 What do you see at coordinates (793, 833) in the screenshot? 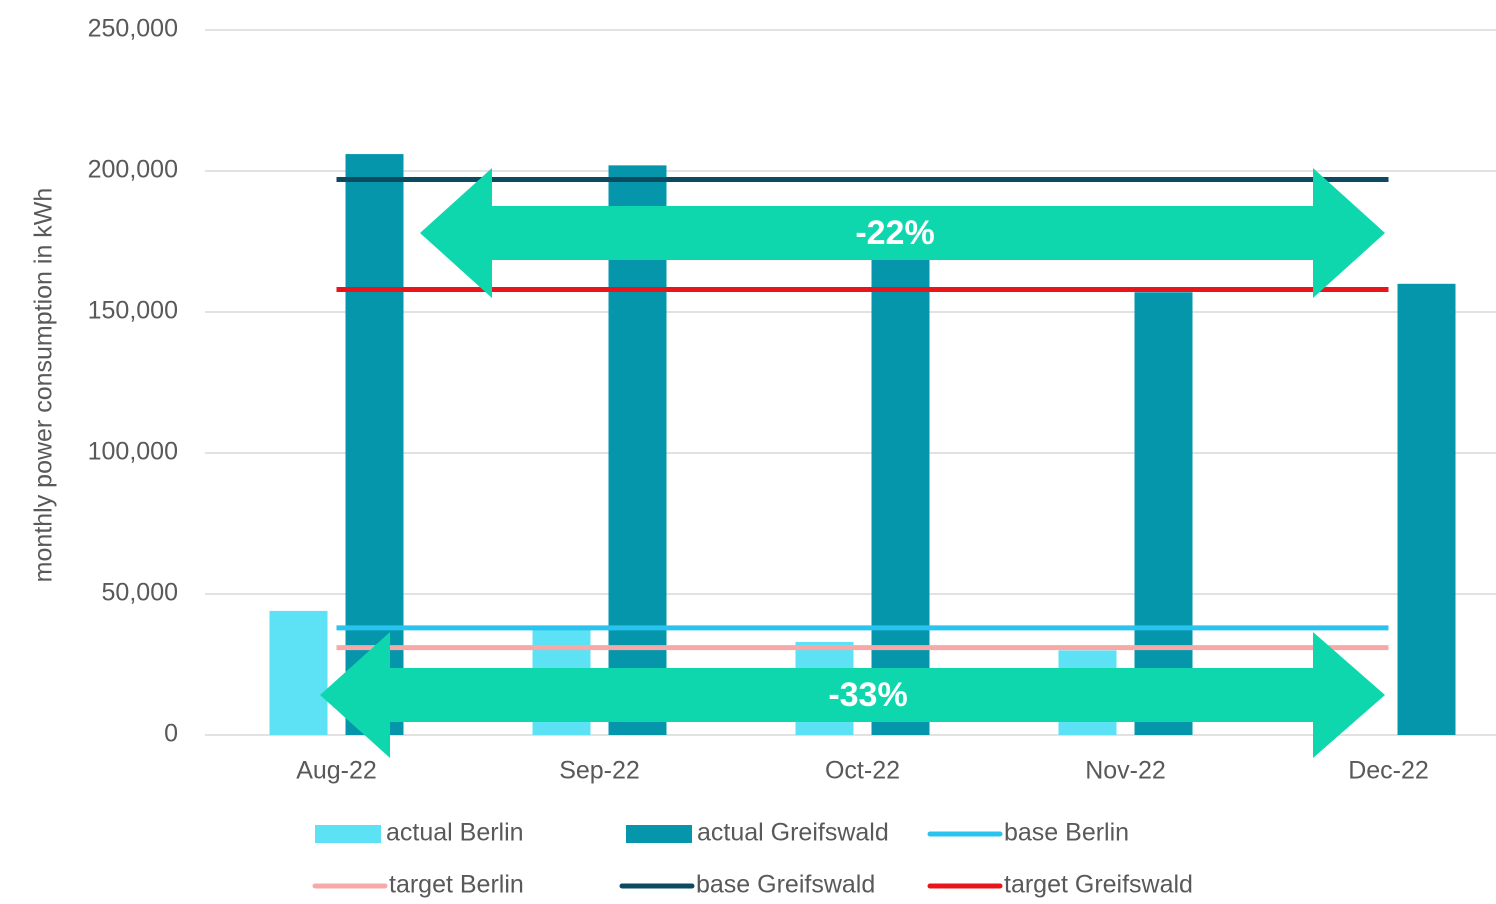
I see `legend-label: actual Greifswald` at bounding box center [793, 833].